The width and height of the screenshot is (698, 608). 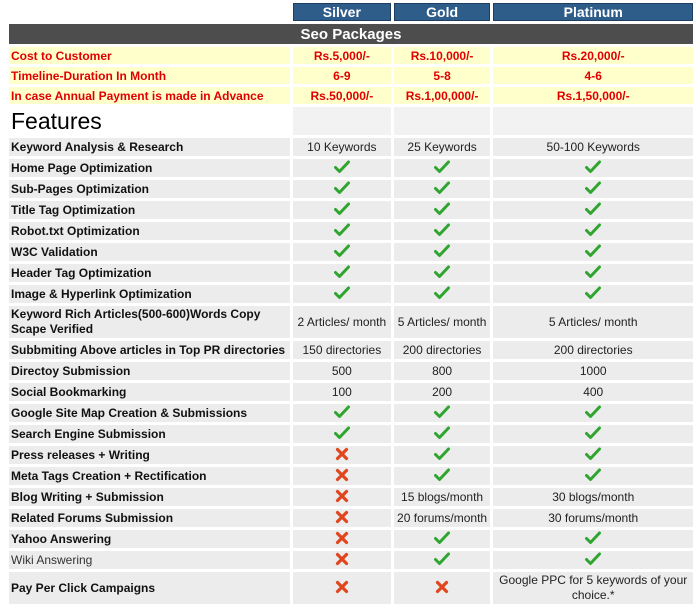 What do you see at coordinates (351, 168) in the screenshot?
I see `feature-row: Home Page Optimization` at bounding box center [351, 168].